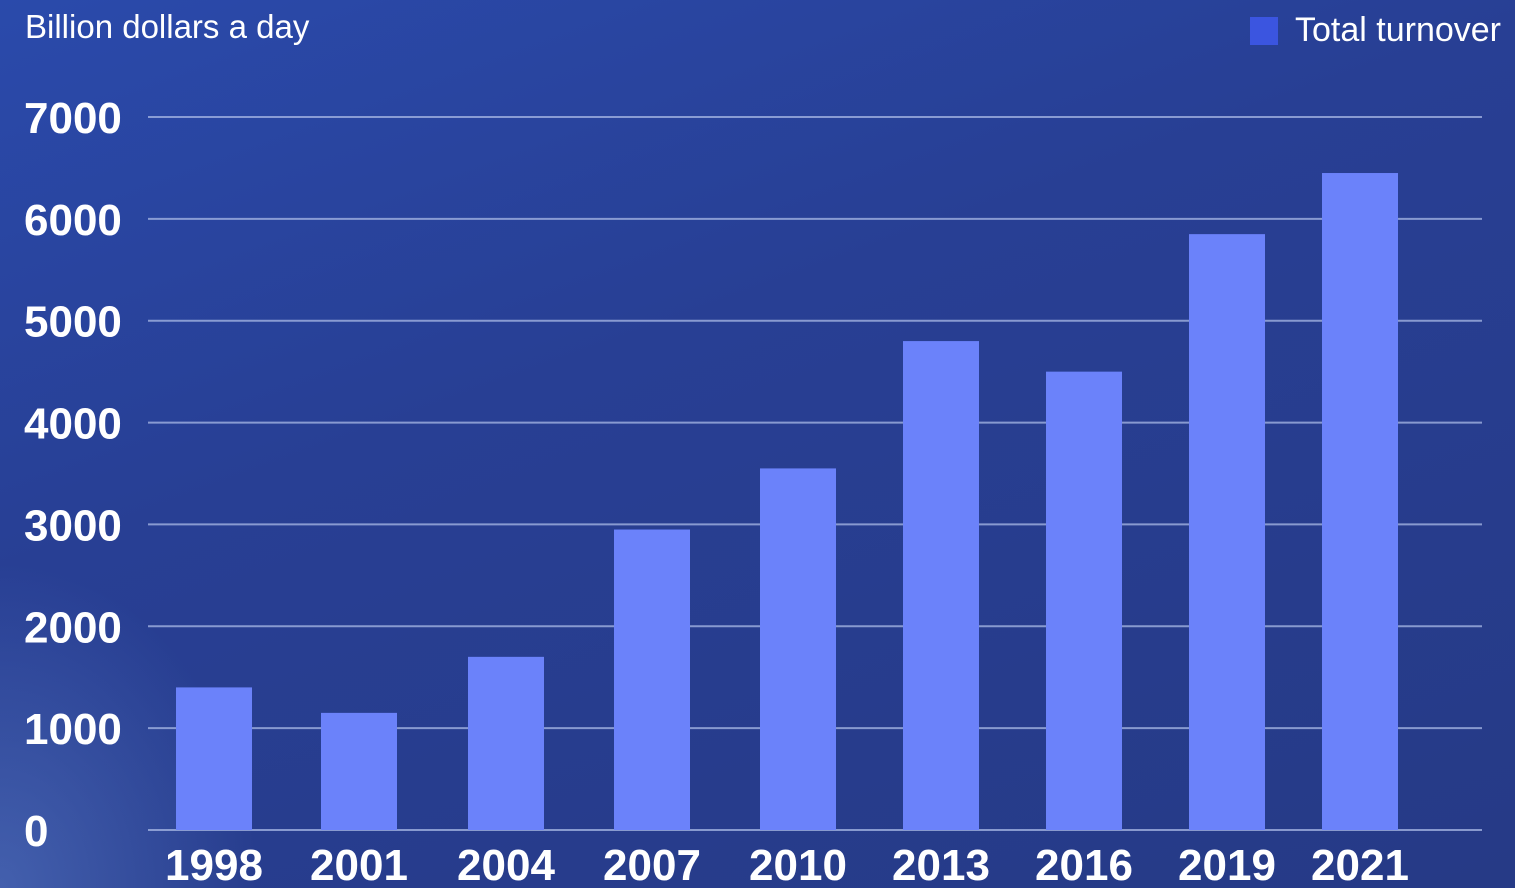 The height and width of the screenshot is (888, 1515). What do you see at coordinates (73, 118) in the screenshot?
I see `y-tick-label: 7000` at bounding box center [73, 118].